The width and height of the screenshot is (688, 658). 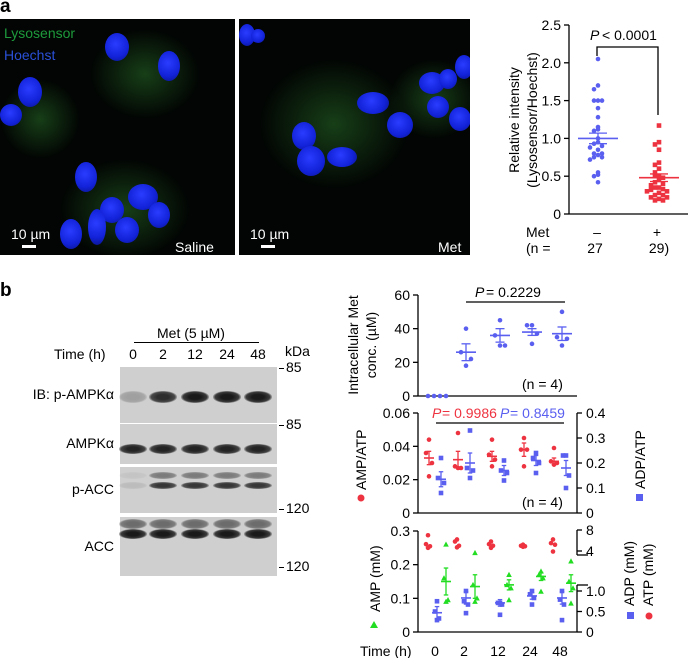 I want to click on y-axis-label-right: ADP/ATP, so click(x=640, y=459).